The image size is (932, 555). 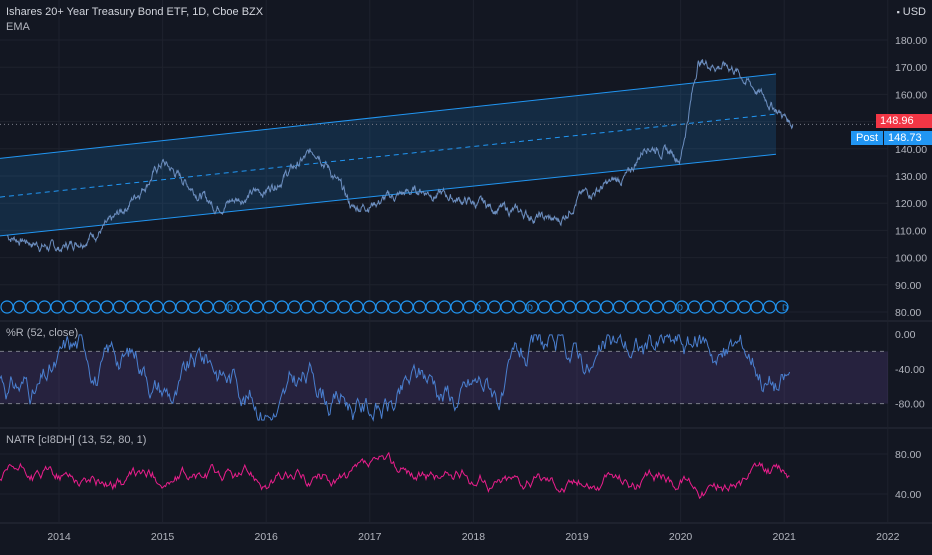 I want to click on wr-pane-label: %R (52, close), so click(x=42, y=333).